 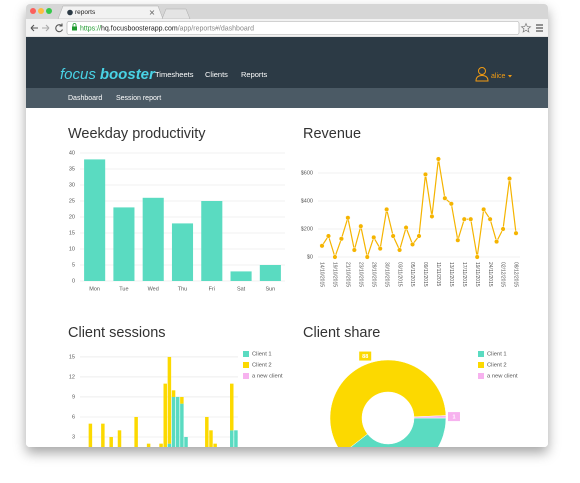 I want to click on data-label-box, so click(x=365, y=356).